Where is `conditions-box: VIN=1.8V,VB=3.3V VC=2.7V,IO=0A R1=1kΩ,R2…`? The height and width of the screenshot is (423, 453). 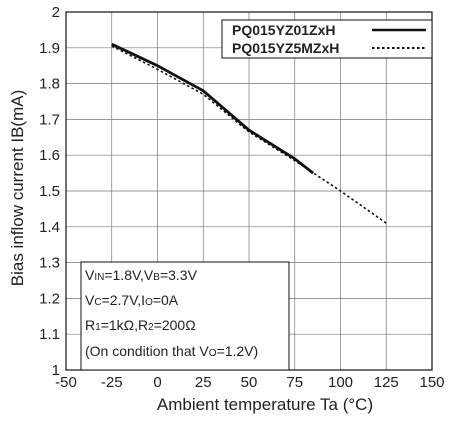 conditions-box: VIN=1.8V,VB=3.3V VC=2.7V,IO=0A R1=1kΩ,R2… is located at coordinates (185, 316).